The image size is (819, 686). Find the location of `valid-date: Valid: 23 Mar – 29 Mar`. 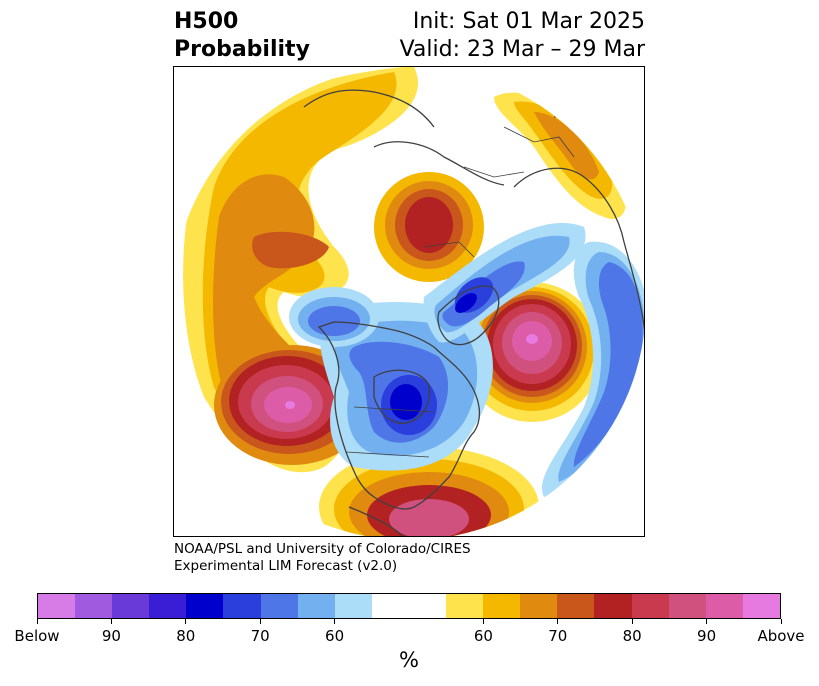

valid-date: Valid: 23 Mar – 29 Mar is located at coordinates (522, 49).